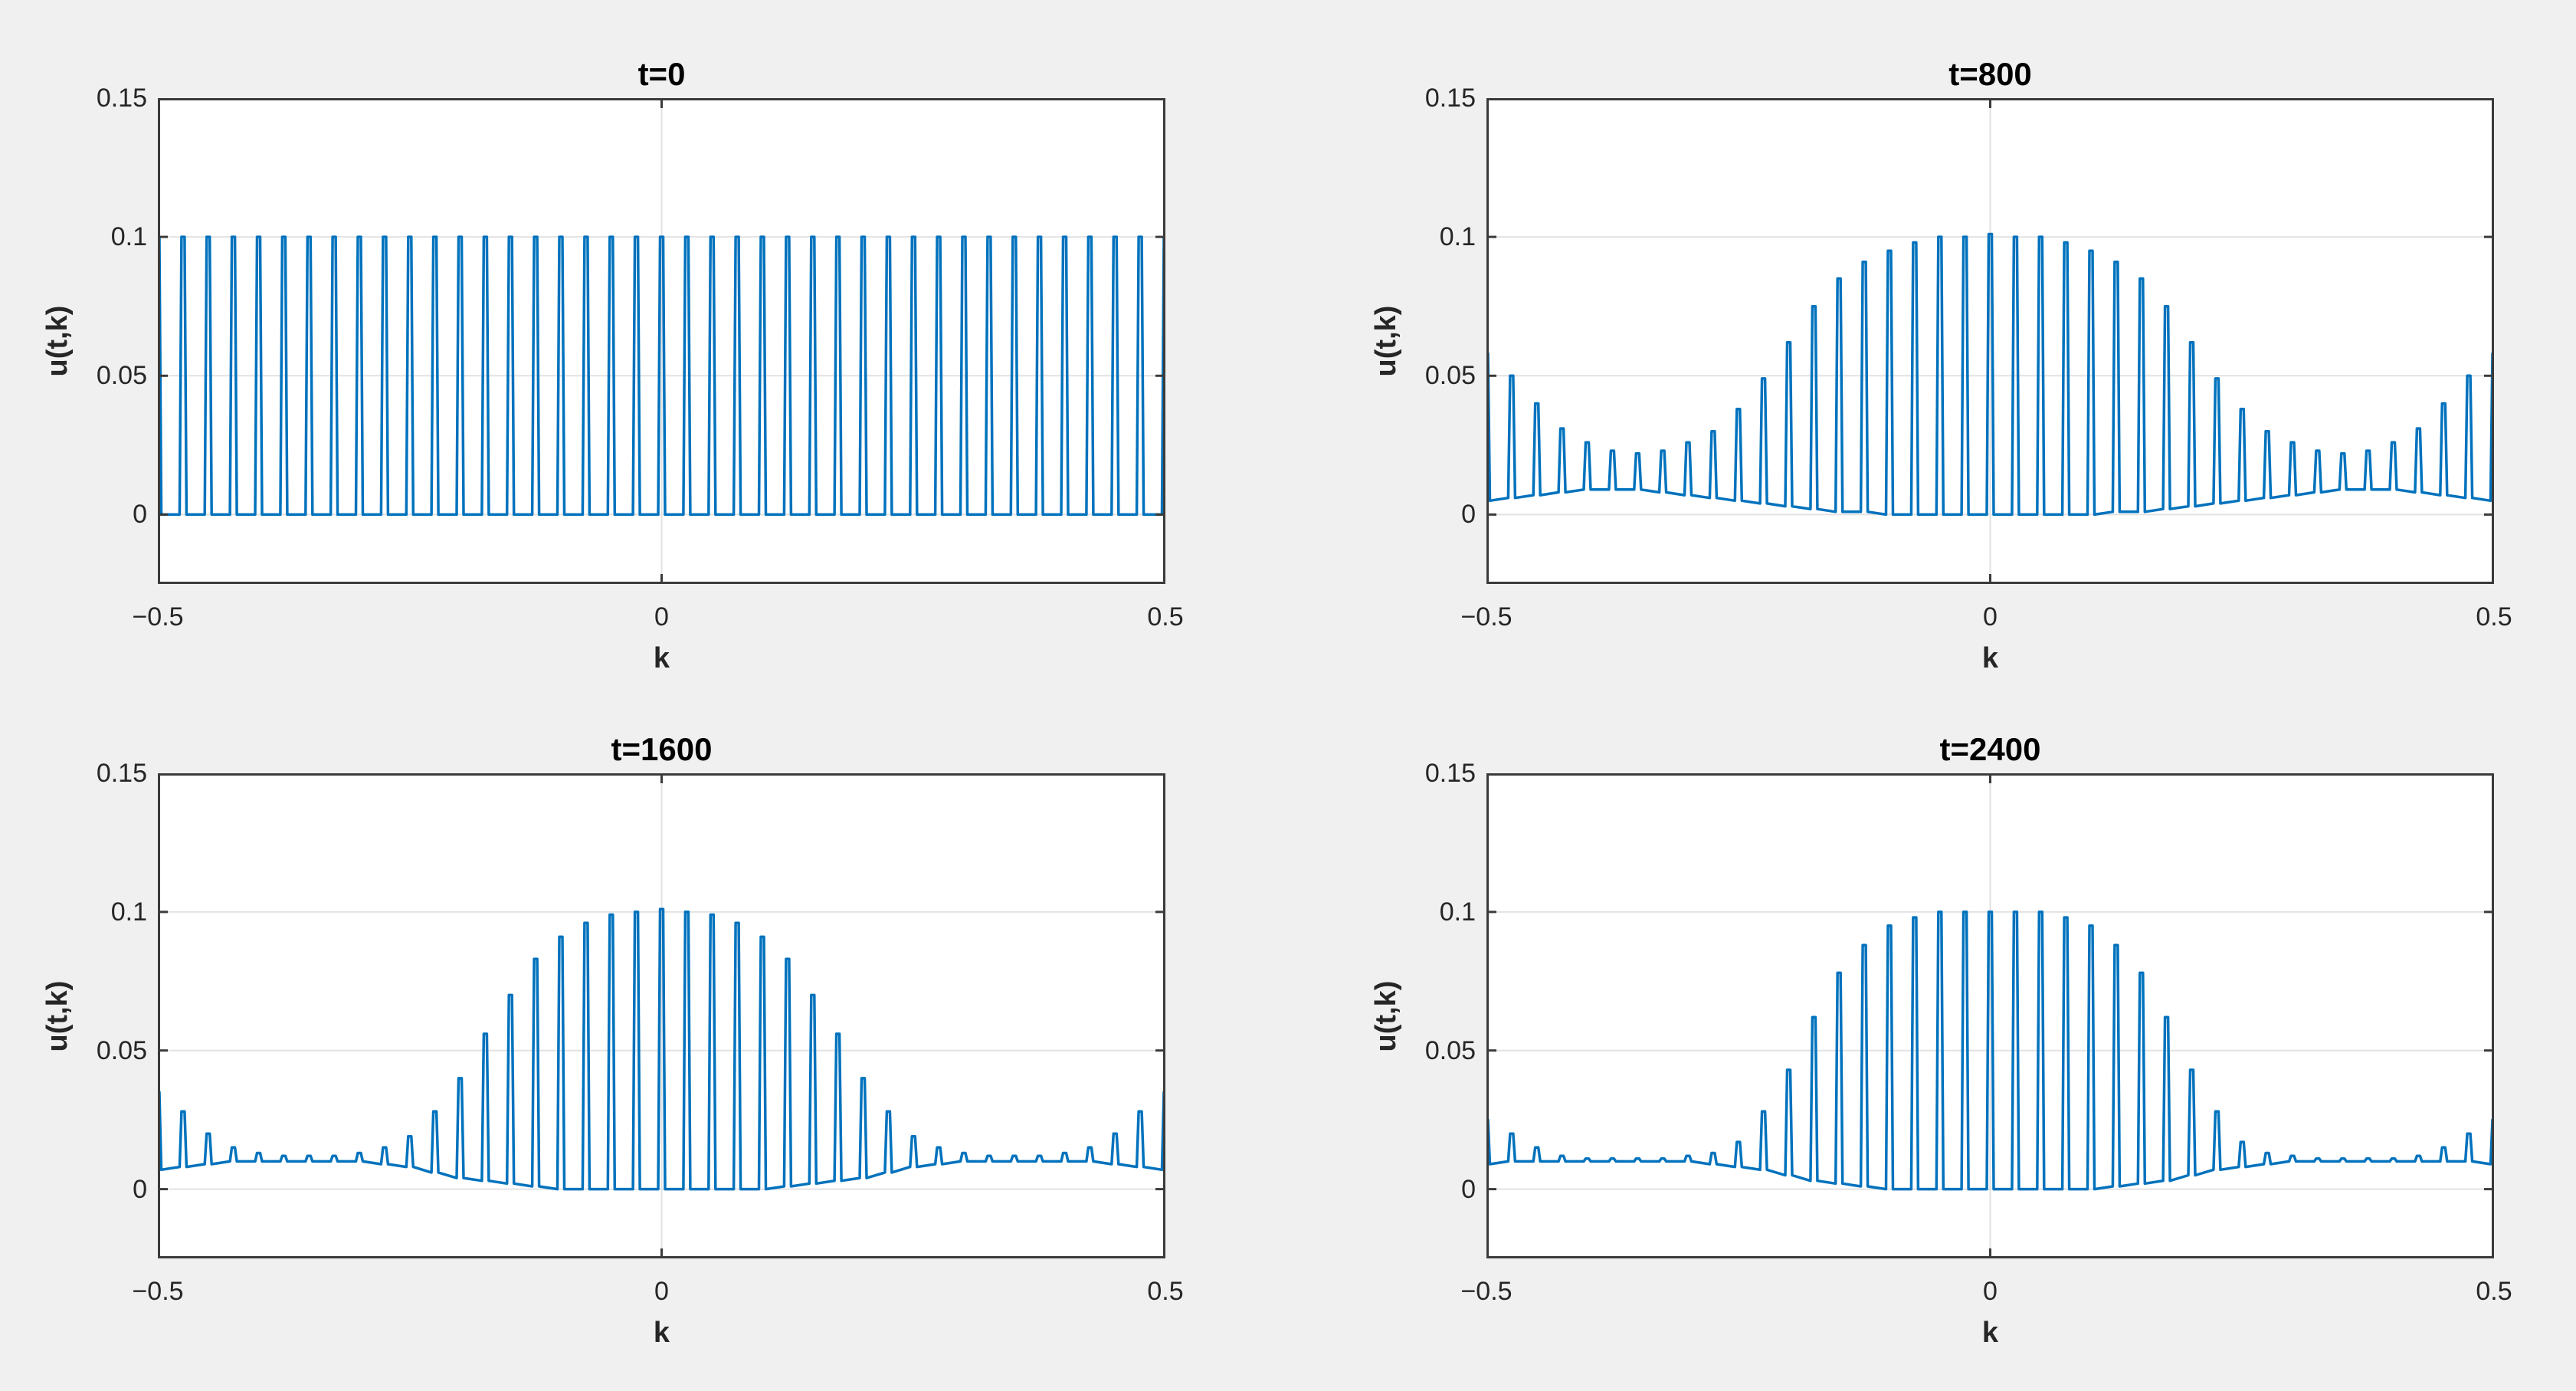  What do you see at coordinates (1990, 74) in the screenshot?
I see `subplot-title: t=800` at bounding box center [1990, 74].